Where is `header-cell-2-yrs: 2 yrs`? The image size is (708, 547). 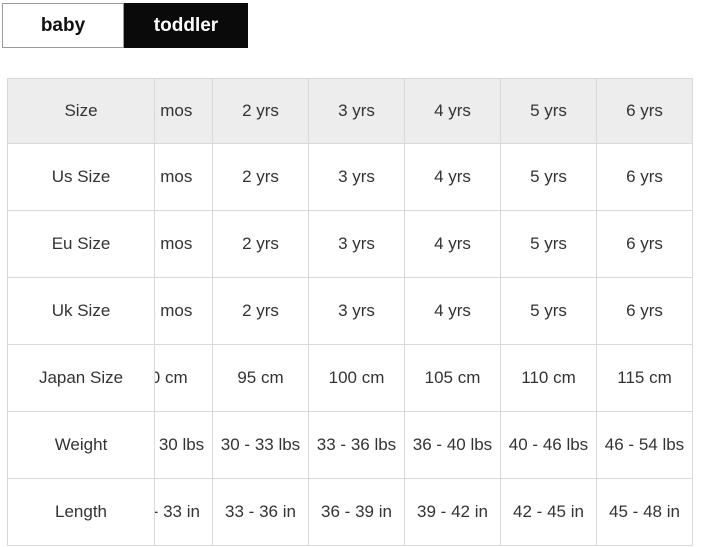
header-cell-2-yrs: 2 yrs is located at coordinates (261, 111).